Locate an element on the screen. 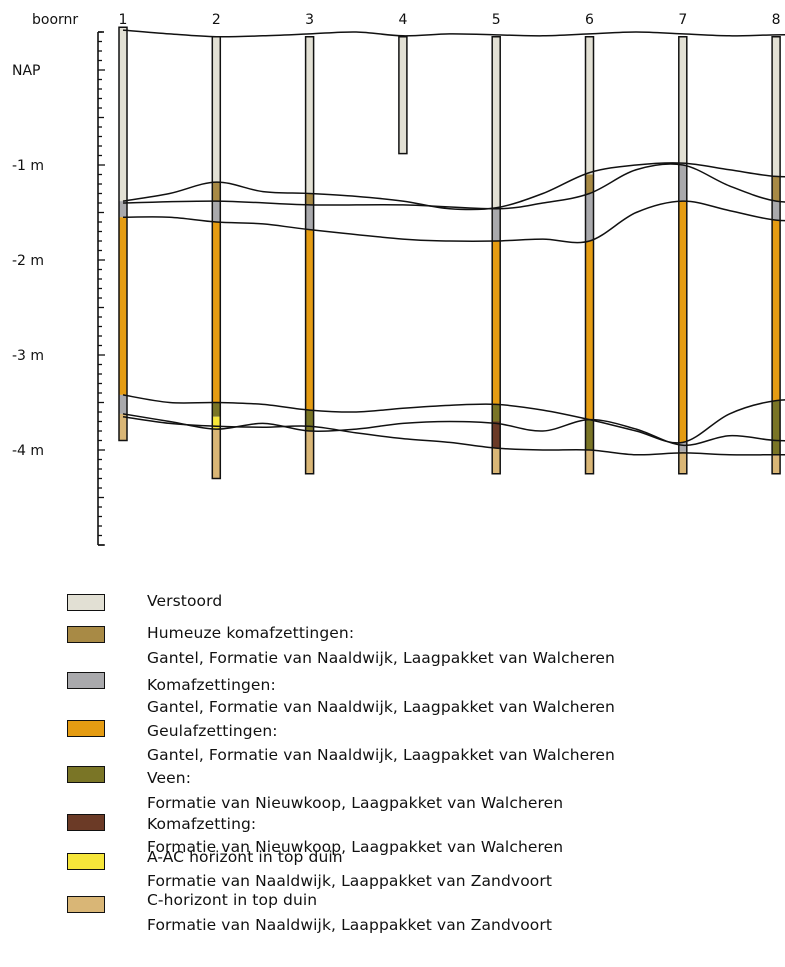  depth-label: -1 m is located at coordinates (28, 166).